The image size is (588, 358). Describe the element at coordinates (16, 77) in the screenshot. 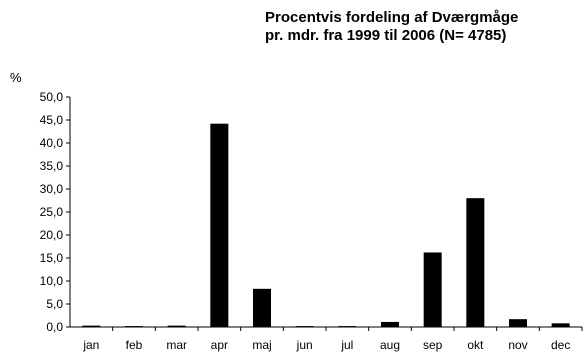

I see `y-axis-unit-label: %` at that location.